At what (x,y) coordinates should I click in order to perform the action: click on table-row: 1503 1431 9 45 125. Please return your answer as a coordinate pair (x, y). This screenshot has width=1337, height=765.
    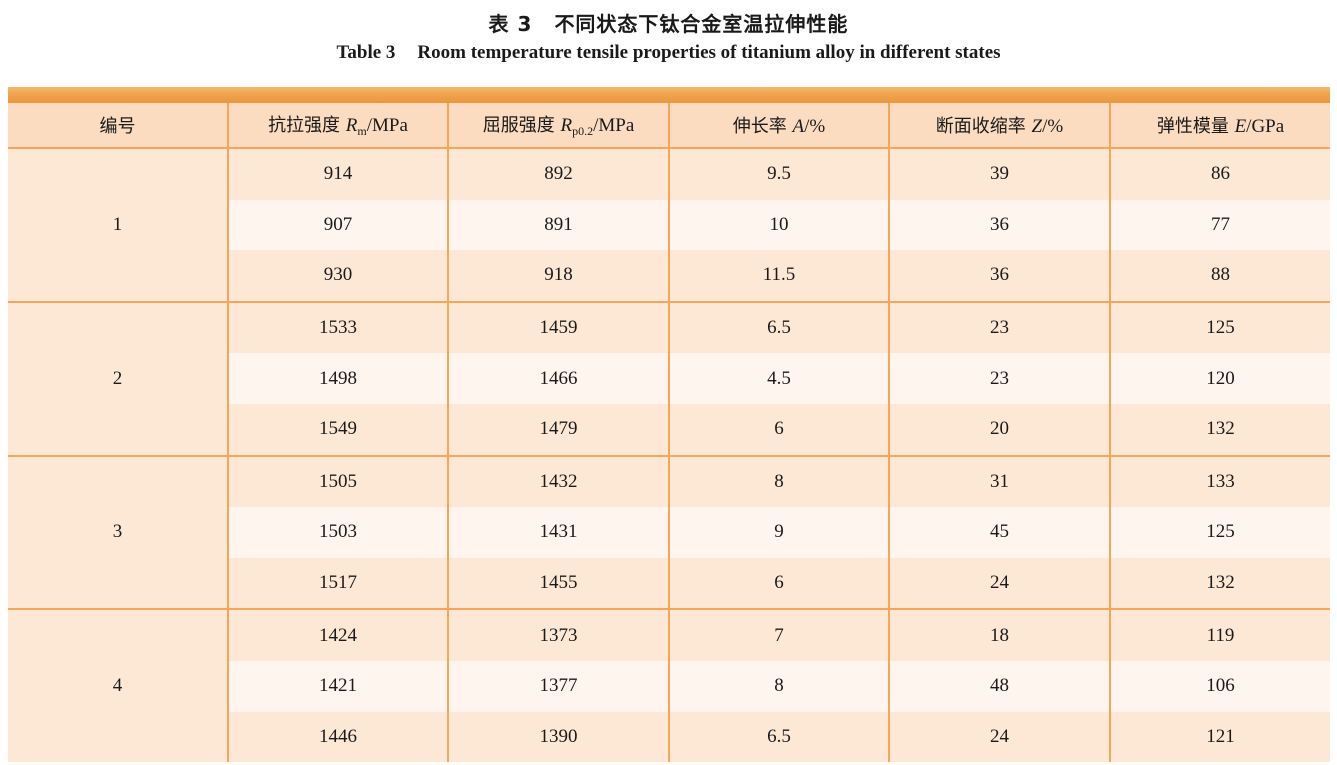
    Looking at the image, I should click on (669, 532).